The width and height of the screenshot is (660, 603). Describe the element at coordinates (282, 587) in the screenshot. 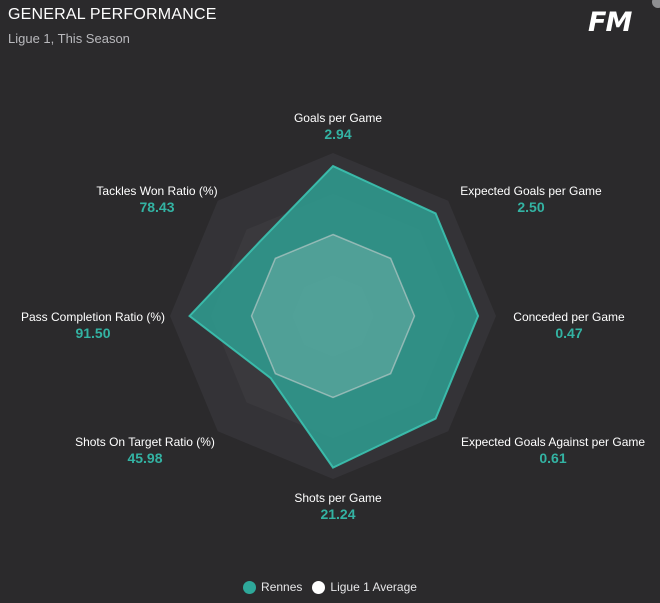

I see `legend-label-rennes: Rennes` at that location.